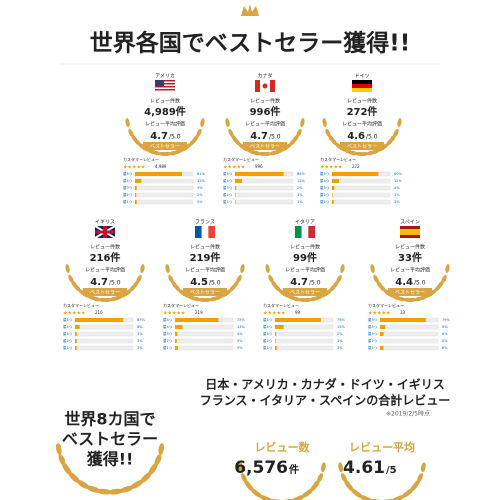 The height and width of the screenshot is (500, 500). Describe the element at coordinates (261, 468) in the screenshot. I see `summary-value: 6,576` at that location.